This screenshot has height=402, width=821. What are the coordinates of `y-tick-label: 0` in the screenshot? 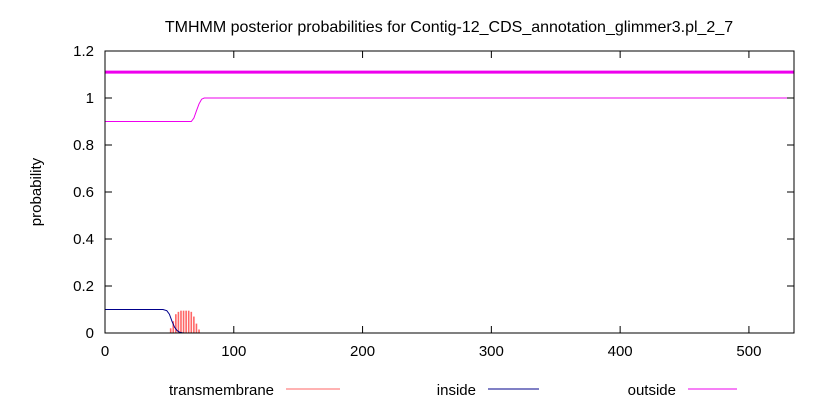 It's located at (90, 333).